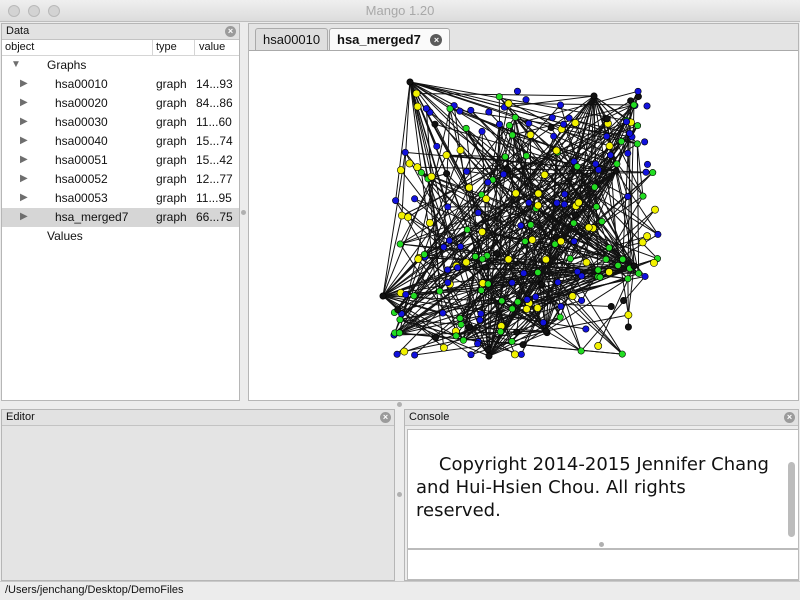 The width and height of the screenshot is (800, 600). What do you see at coordinates (120, 236) in the screenshot?
I see `tree-row-values: Values` at bounding box center [120, 236].